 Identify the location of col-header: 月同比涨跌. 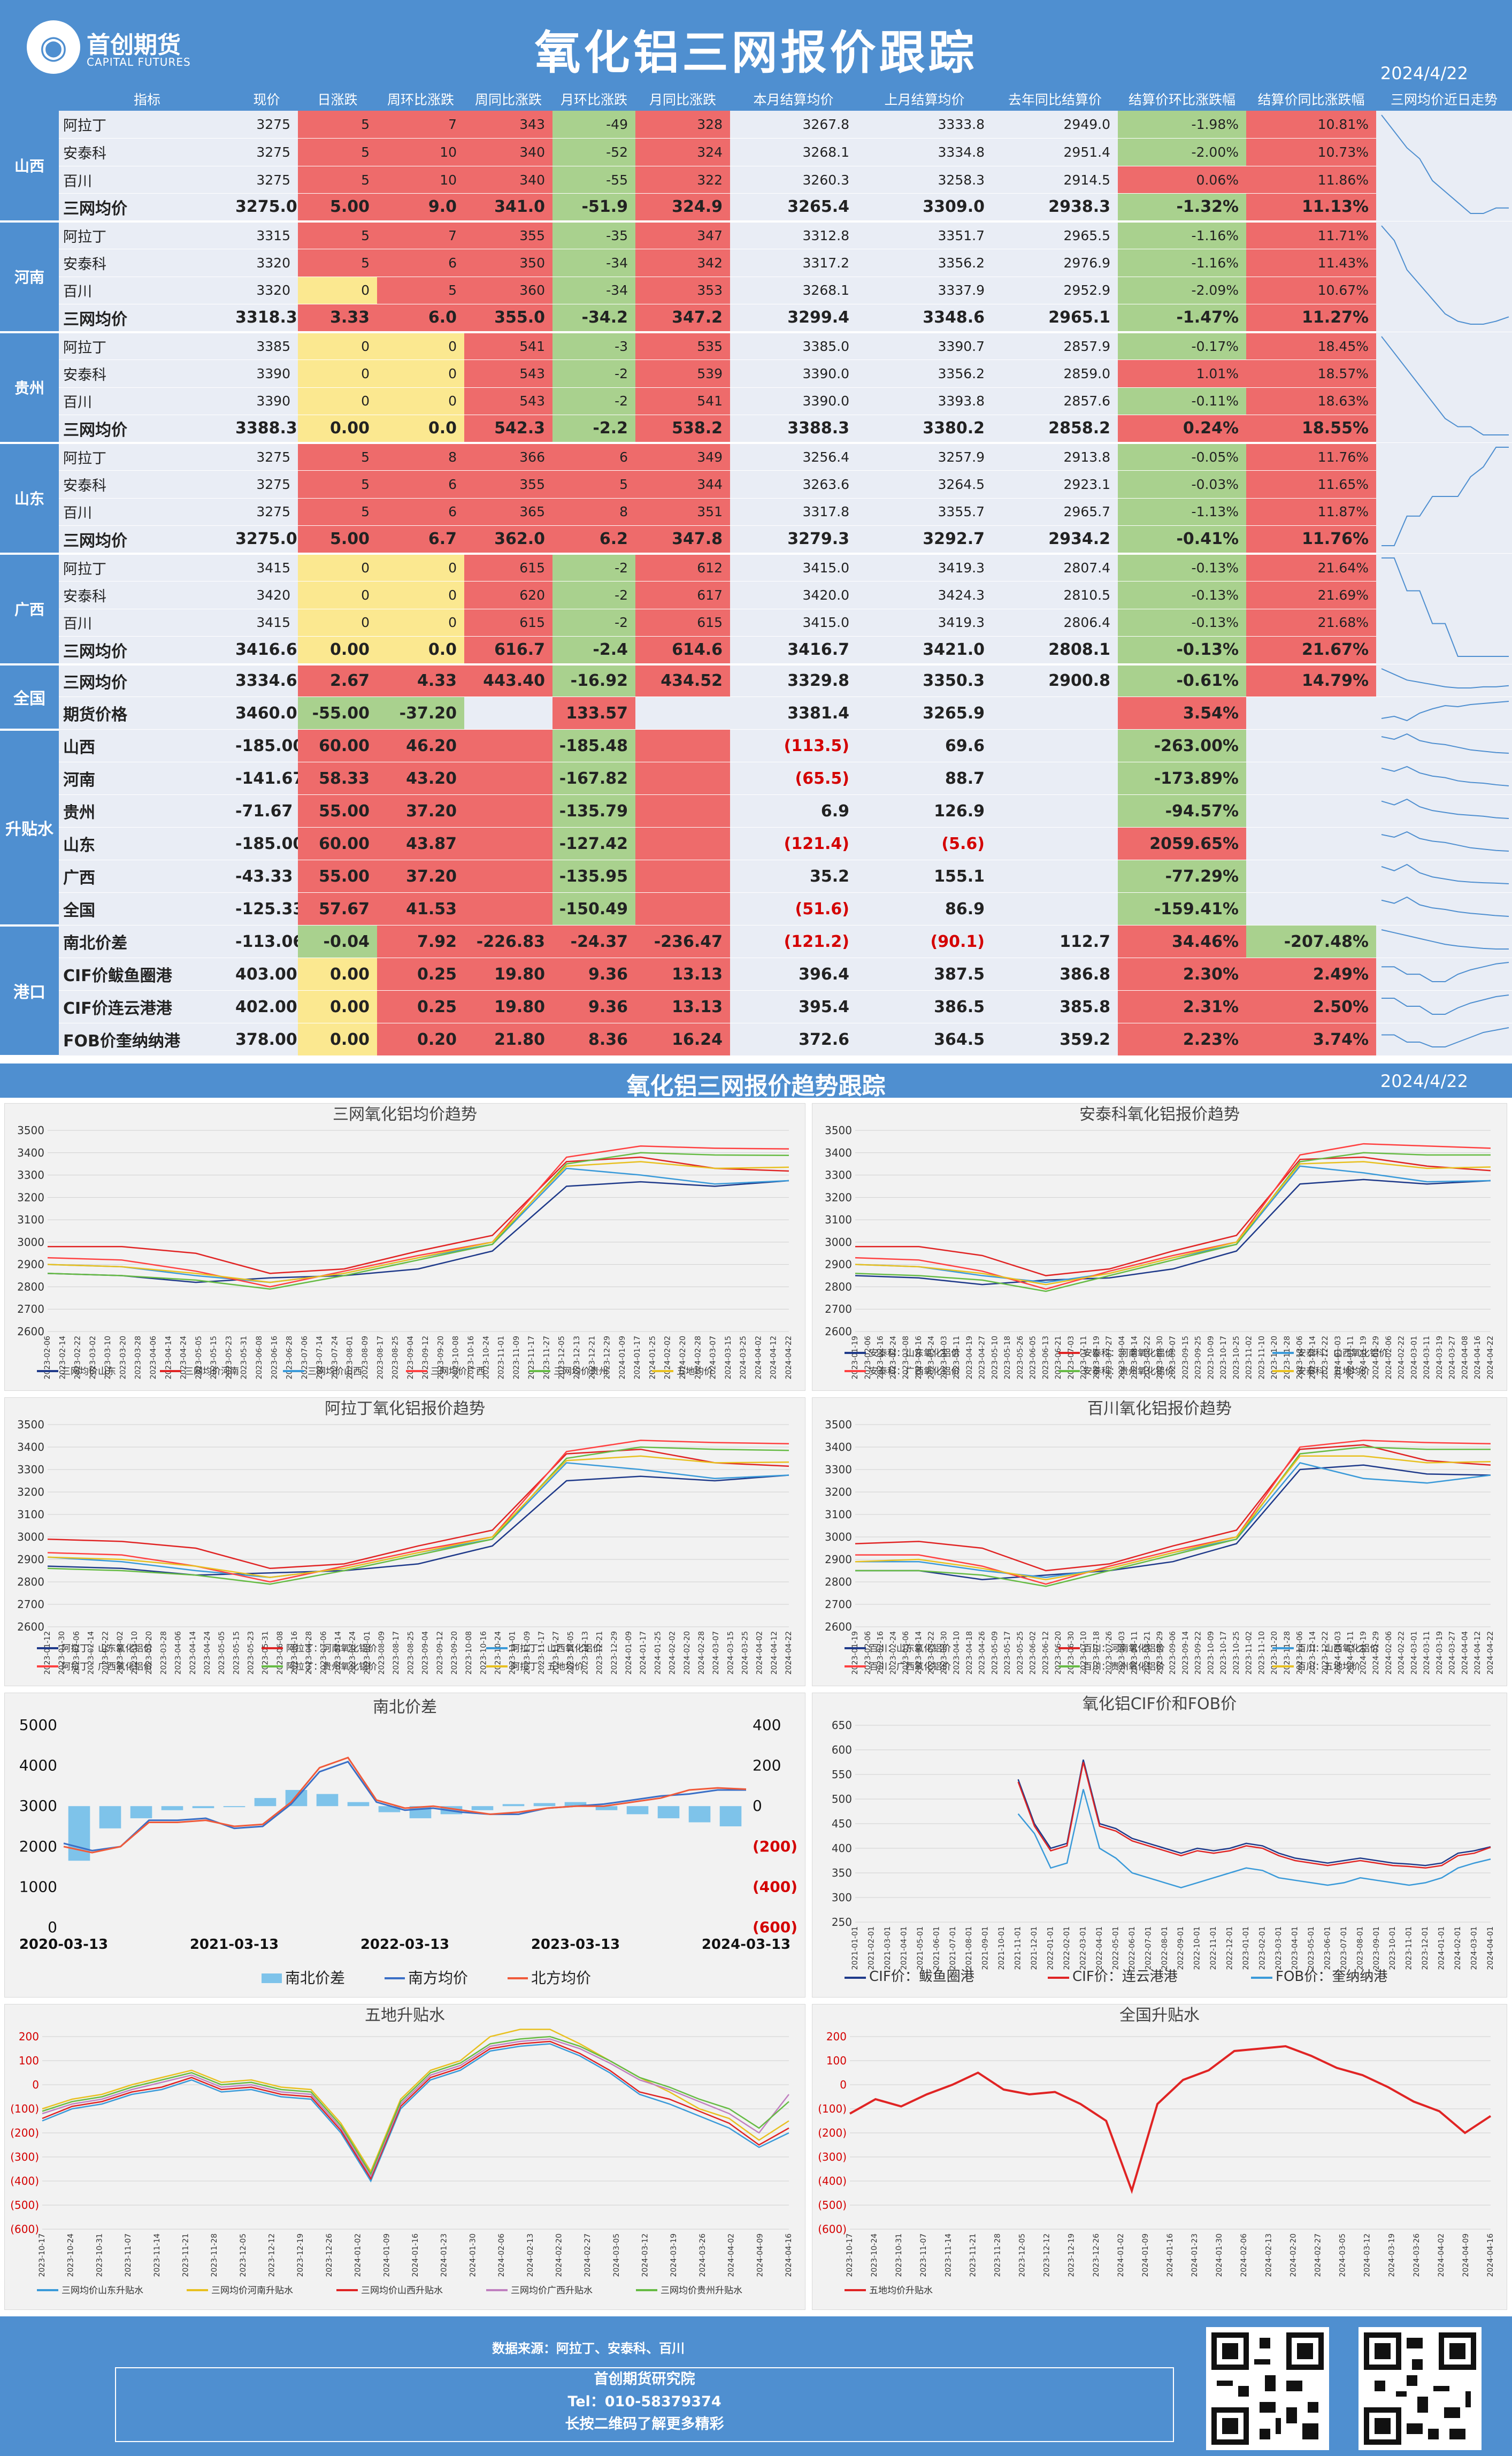
(682, 99).